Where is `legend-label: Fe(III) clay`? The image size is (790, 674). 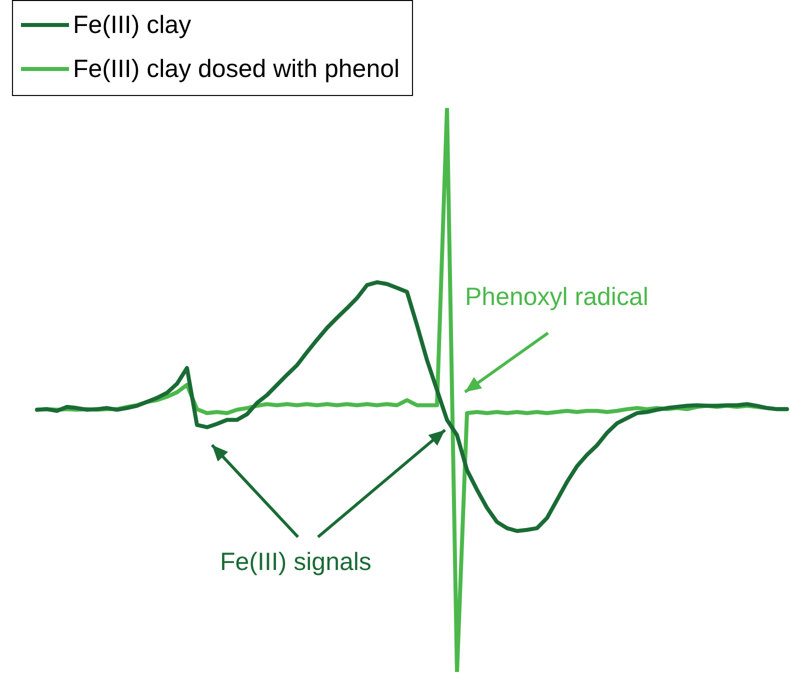 legend-label: Fe(III) clay is located at coordinates (132, 25).